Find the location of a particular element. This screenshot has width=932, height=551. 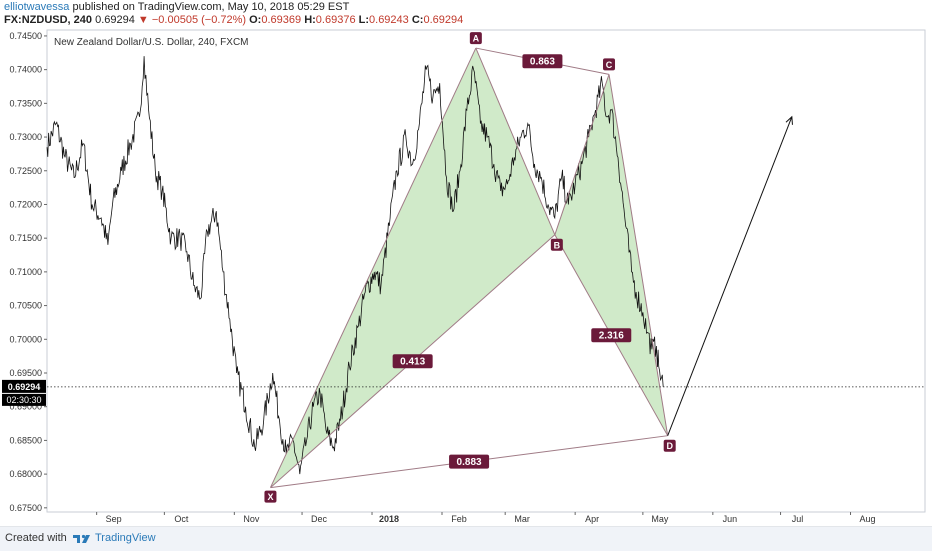

ratio-value: 2.316 is located at coordinates (611, 336).